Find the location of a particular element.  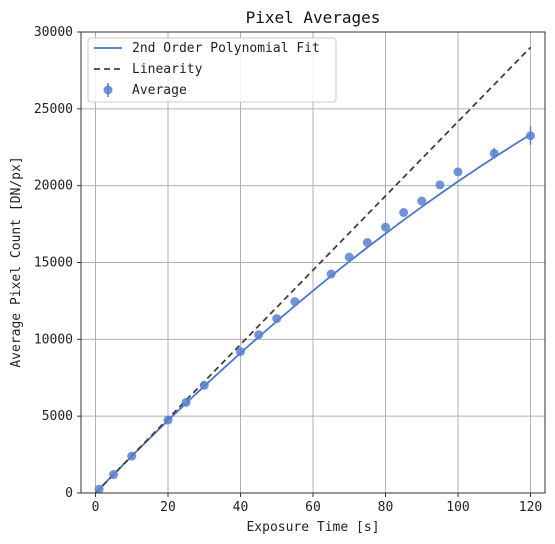

legend: 2nd Order Polynomial Fit Linearity Average is located at coordinates (212, 70).